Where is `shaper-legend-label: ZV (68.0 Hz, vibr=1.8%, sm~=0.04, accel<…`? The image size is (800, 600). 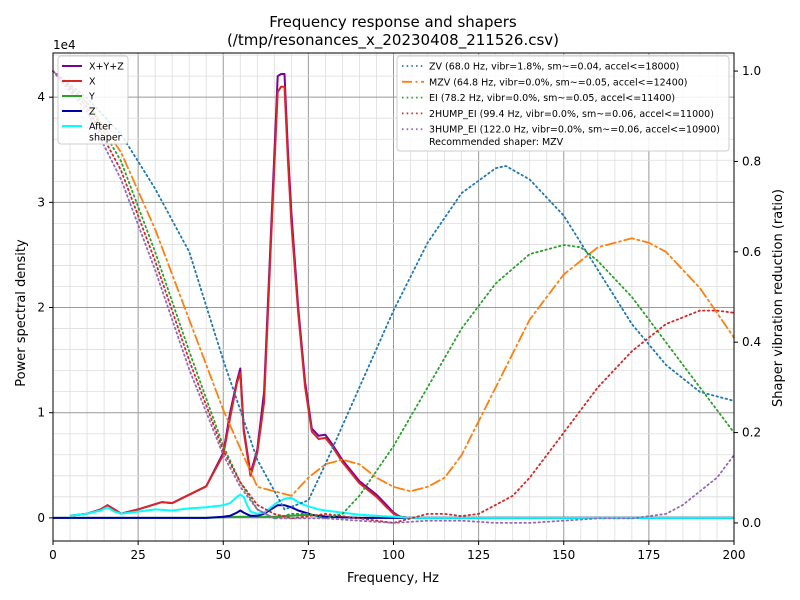 shaper-legend-label: ZV (68.0 Hz, vibr=1.8%, sm~=0.04, accel<… is located at coordinates (554, 67).